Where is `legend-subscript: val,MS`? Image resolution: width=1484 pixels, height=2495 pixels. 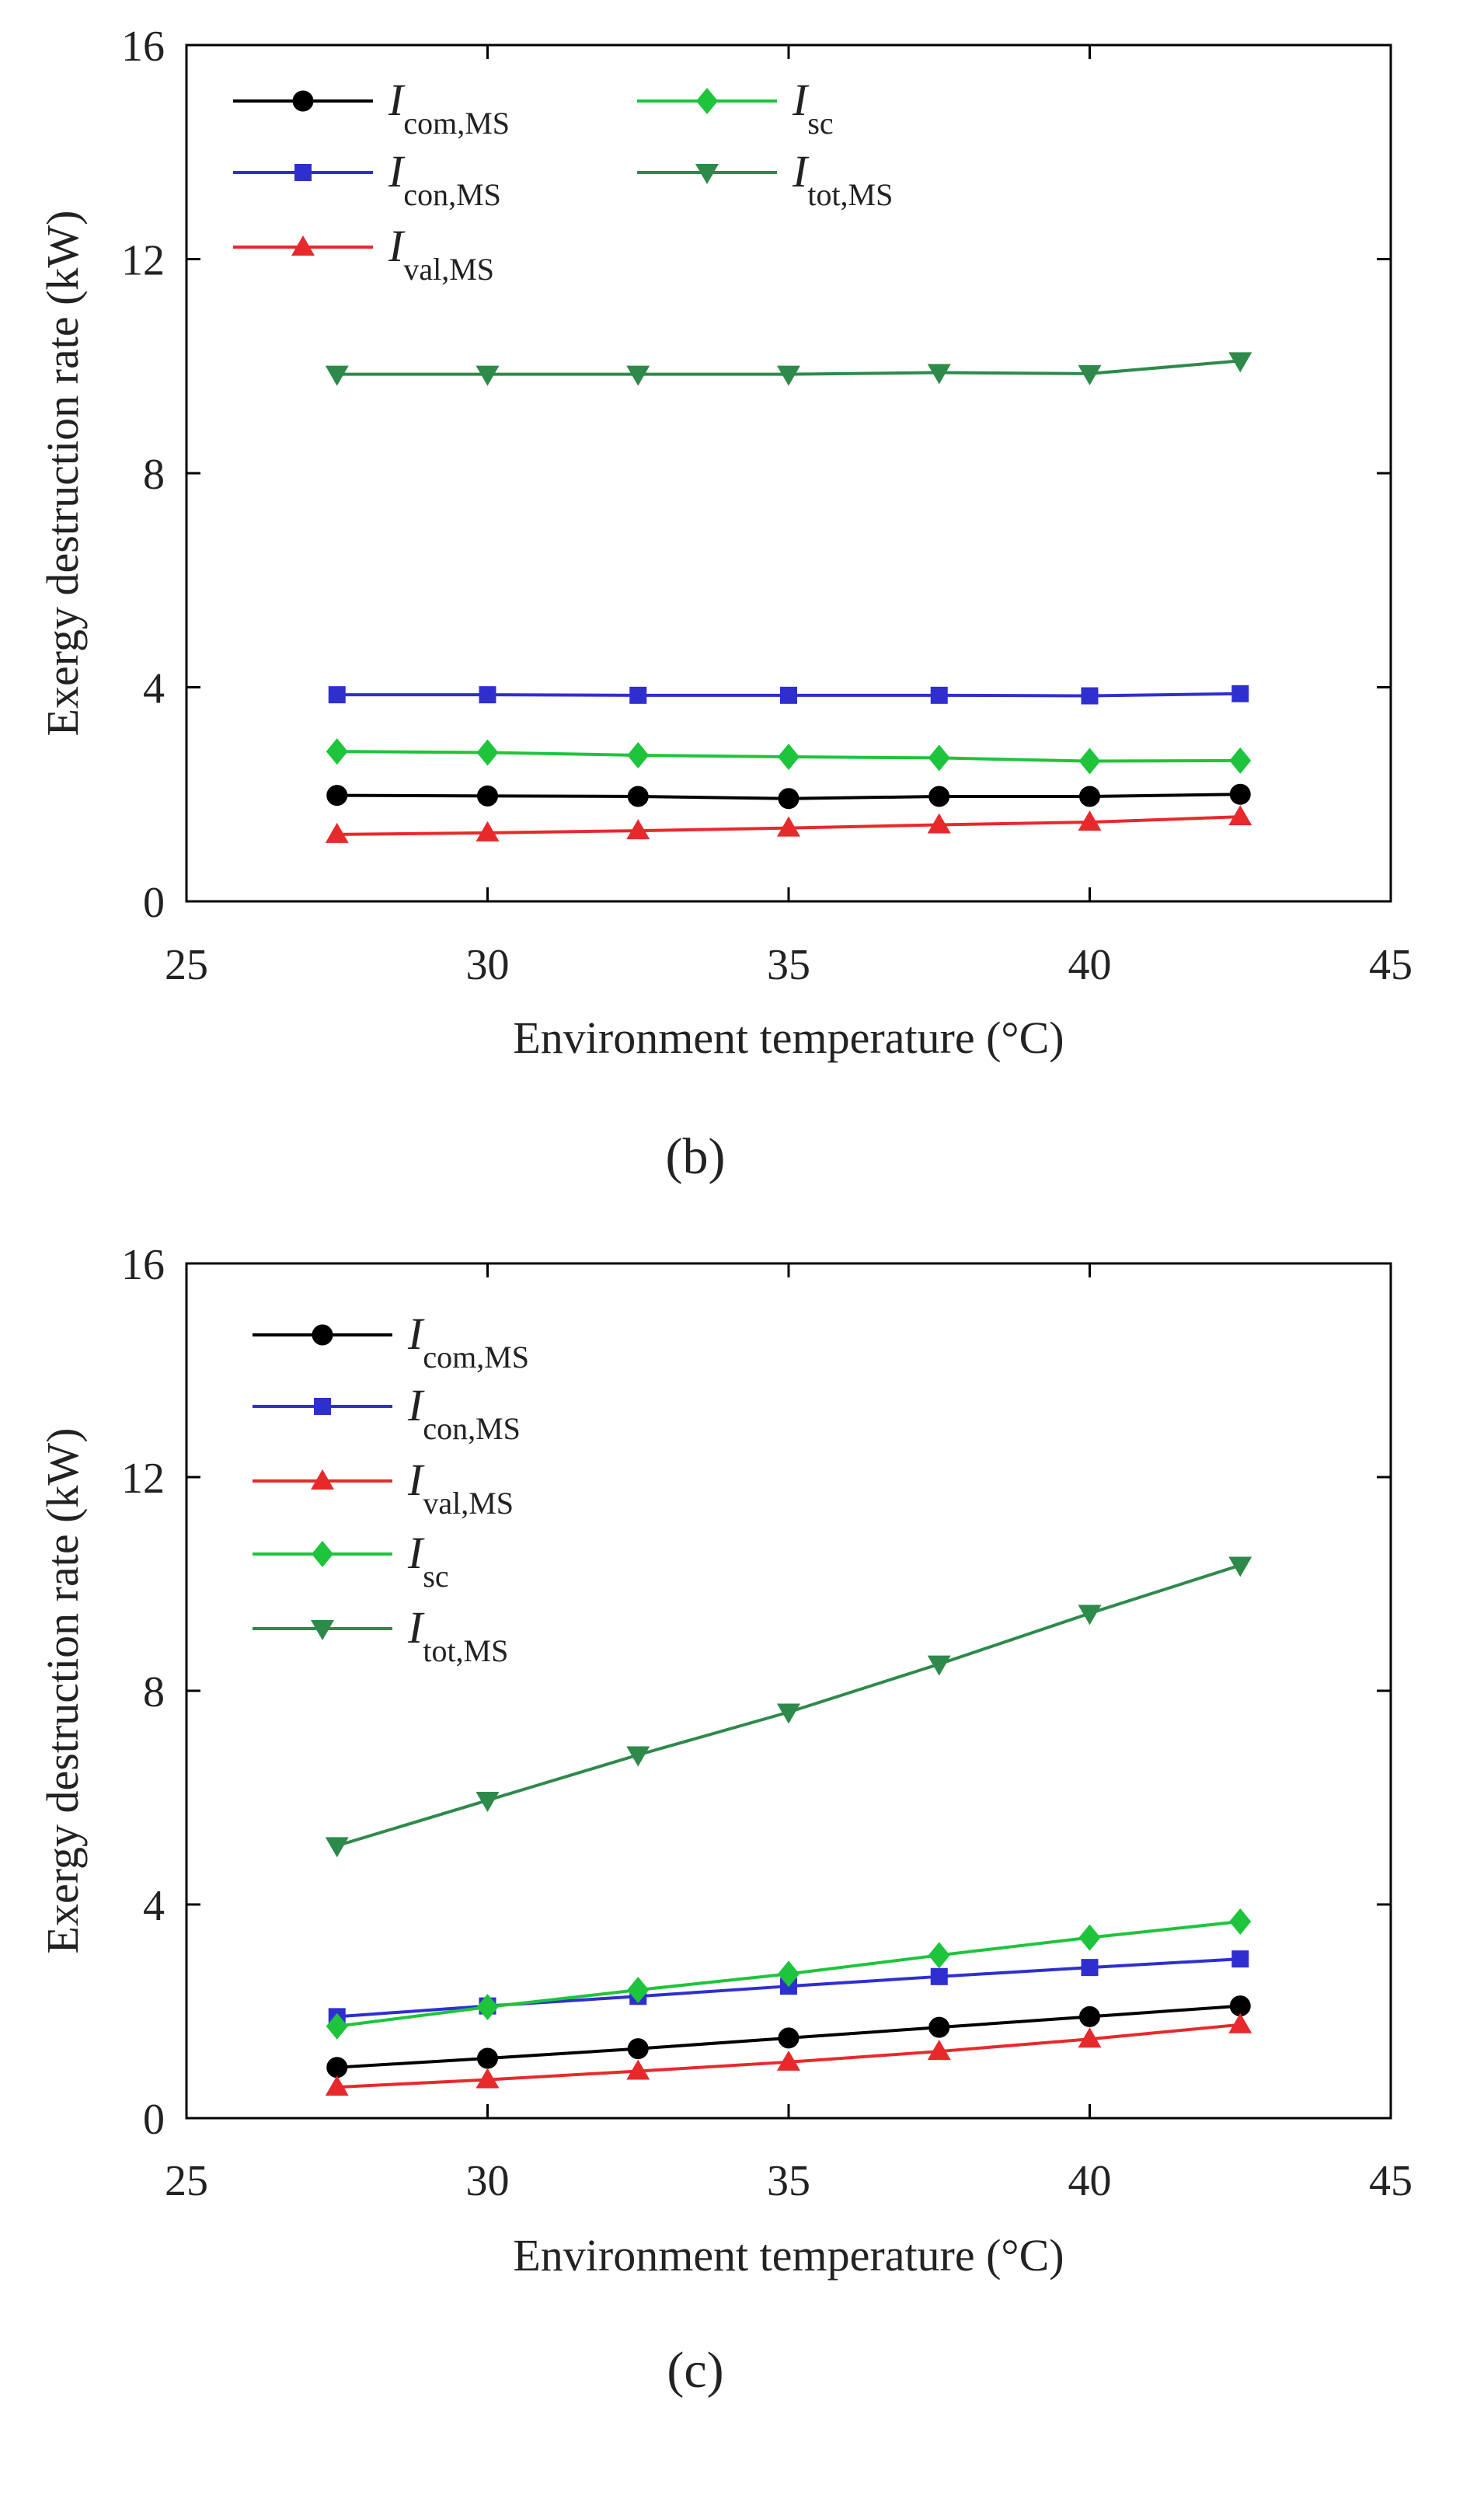
legend-subscript: val,MS is located at coordinates (468, 1503).